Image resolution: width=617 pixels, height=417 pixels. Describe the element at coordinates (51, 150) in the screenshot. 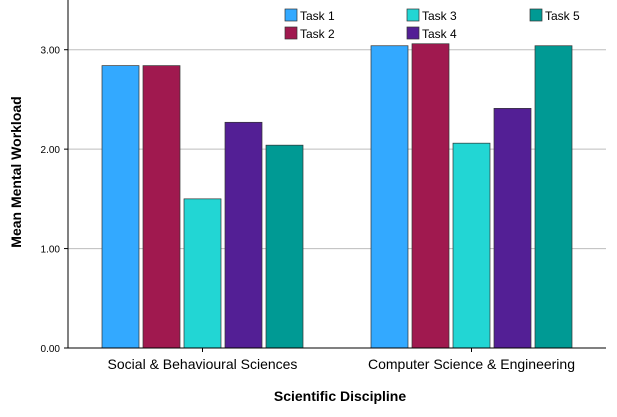

I see `y-tick-label: 2.00` at that location.